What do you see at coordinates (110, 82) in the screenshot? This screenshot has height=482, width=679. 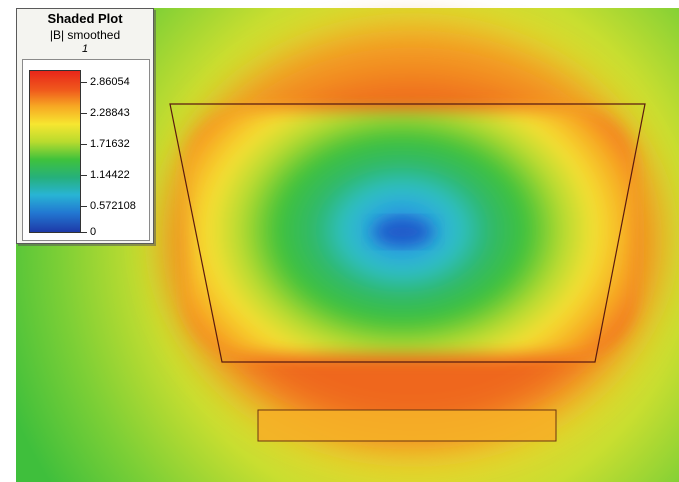 I see `scale-tick-label: 2.86054` at bounding box center [110, 82].